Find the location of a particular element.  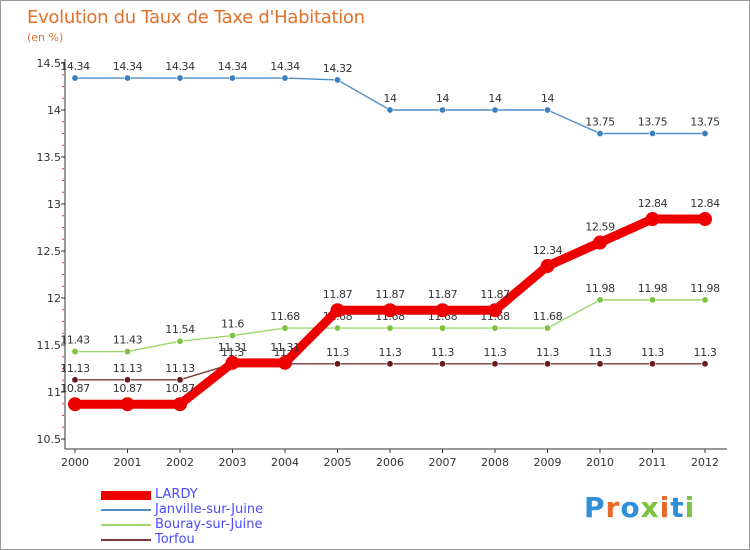

chart-title: Evolution du Taux de Taxe d'Habitation is located at coordinates (196, 17).